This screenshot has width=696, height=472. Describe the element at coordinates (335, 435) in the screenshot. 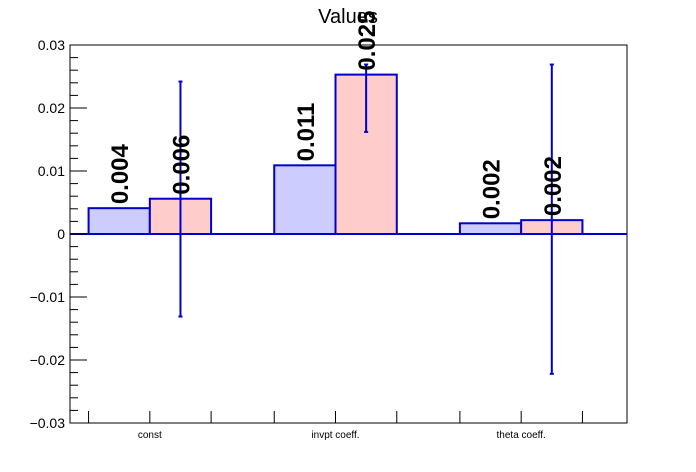

I see `category-label: invpt coeff.` at that location.